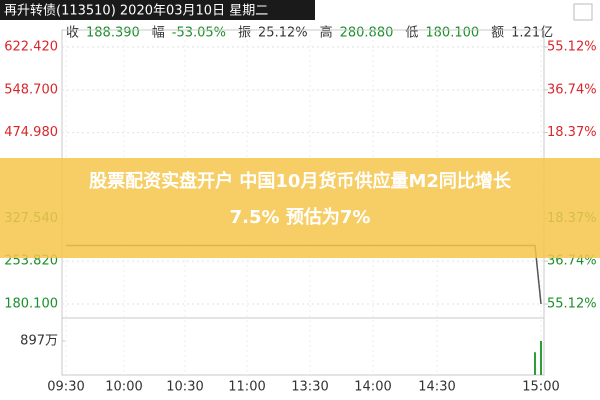 The height and width of the screenshot is (400, 600). Describe the element at coordinates (31, 304) in the screenshot. I see `y-tick-label: 180.100` at that location.